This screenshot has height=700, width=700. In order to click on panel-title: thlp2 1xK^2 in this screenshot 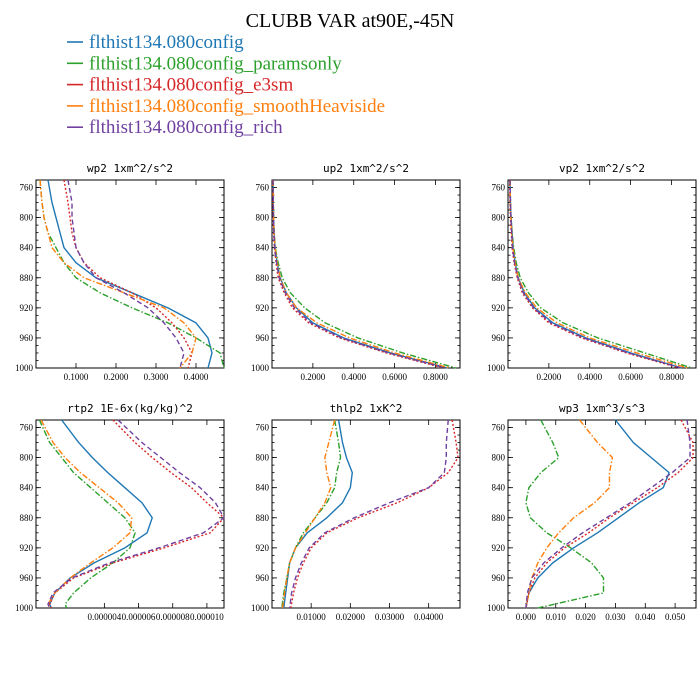, I will do `click(366, 408)`.